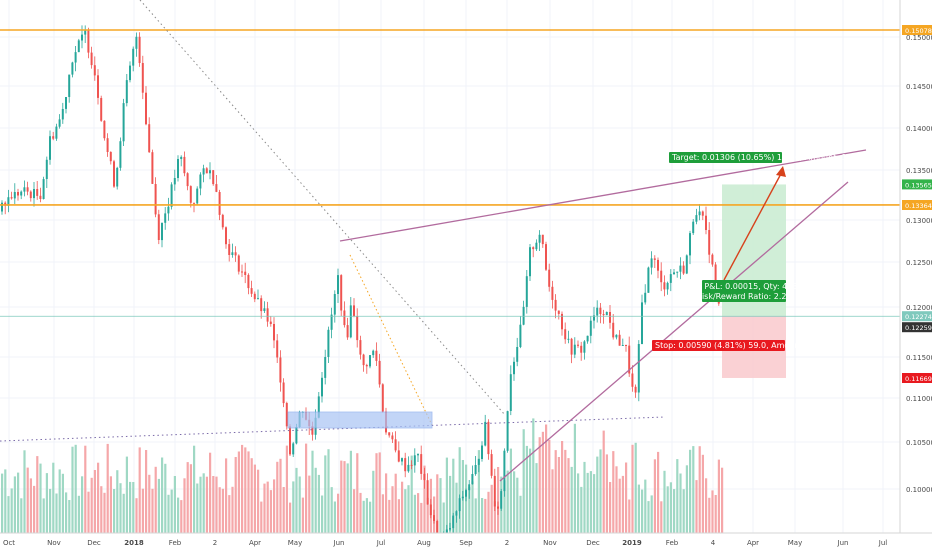 This screenshot has width=932, height=554. Describe the element at coordinates (917, 205) in the screenshot. I see `price-badge-resistance_mid` at that location.